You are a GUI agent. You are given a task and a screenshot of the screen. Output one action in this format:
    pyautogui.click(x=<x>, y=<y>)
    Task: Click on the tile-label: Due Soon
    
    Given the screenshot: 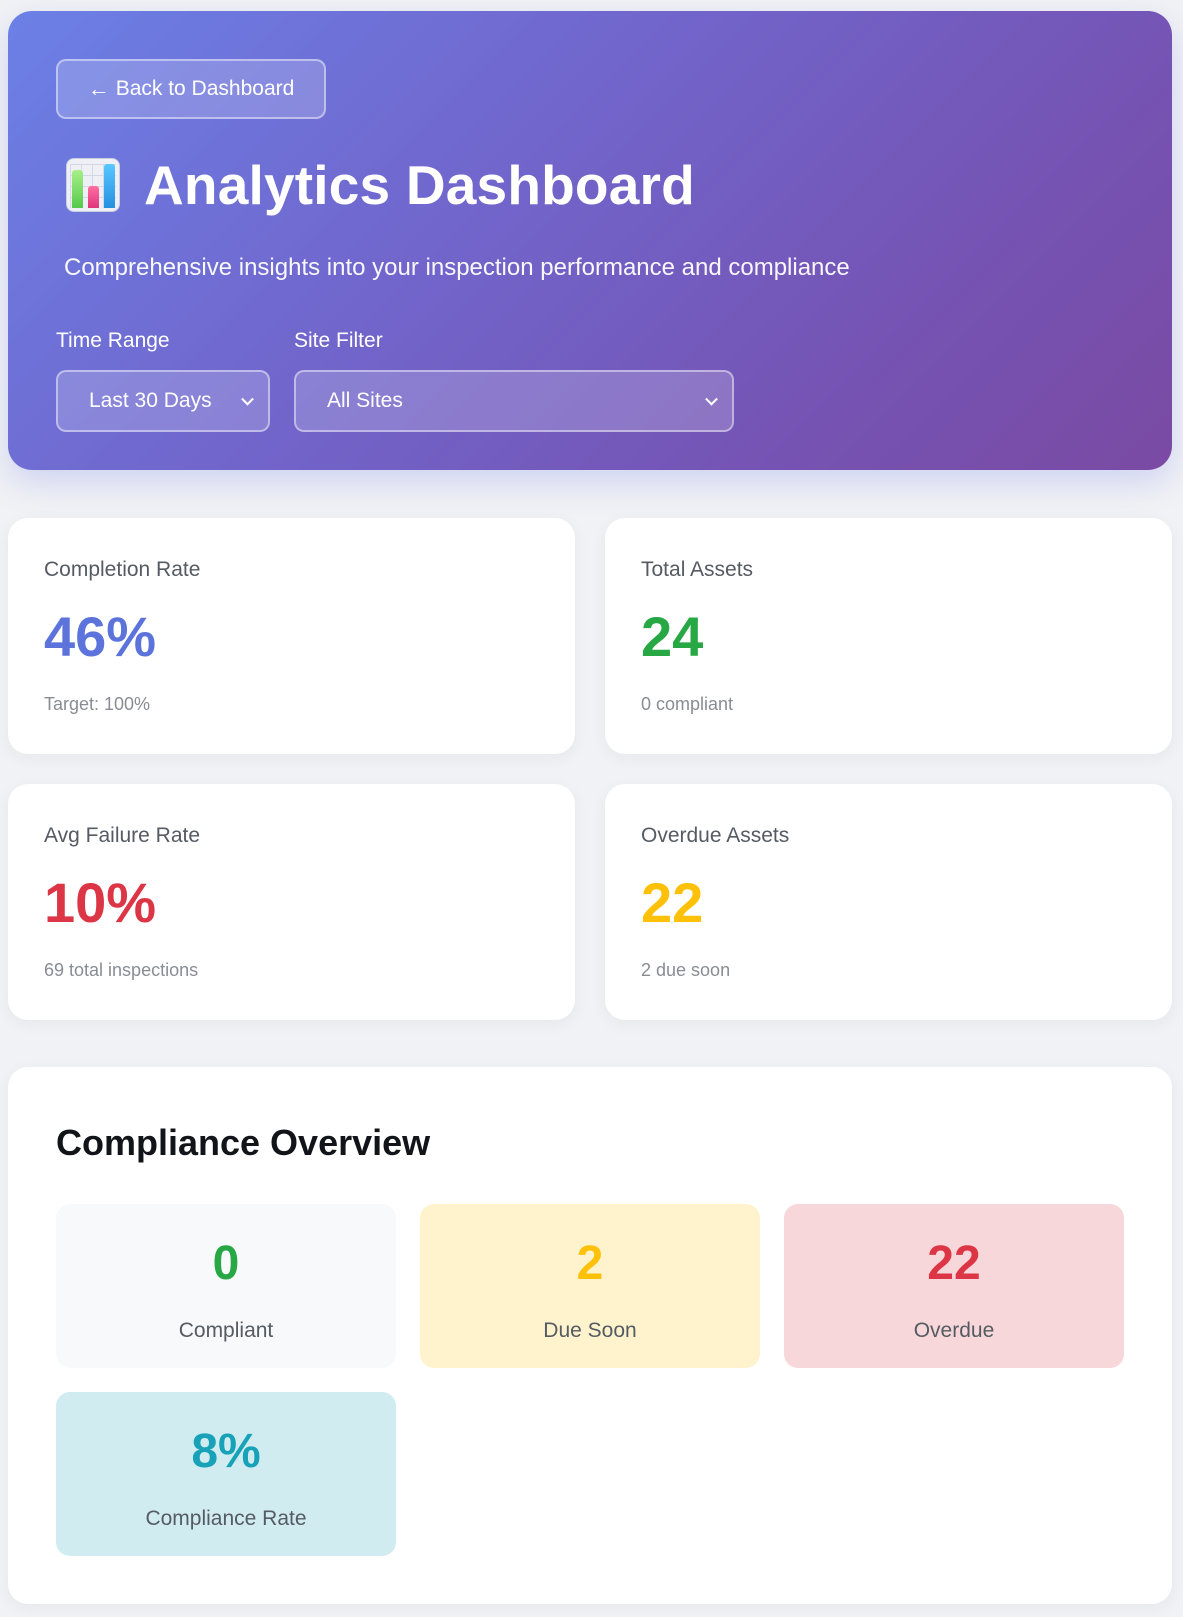 What is the action you would take?
    pyautogui.click(x=590, y=1330)
    